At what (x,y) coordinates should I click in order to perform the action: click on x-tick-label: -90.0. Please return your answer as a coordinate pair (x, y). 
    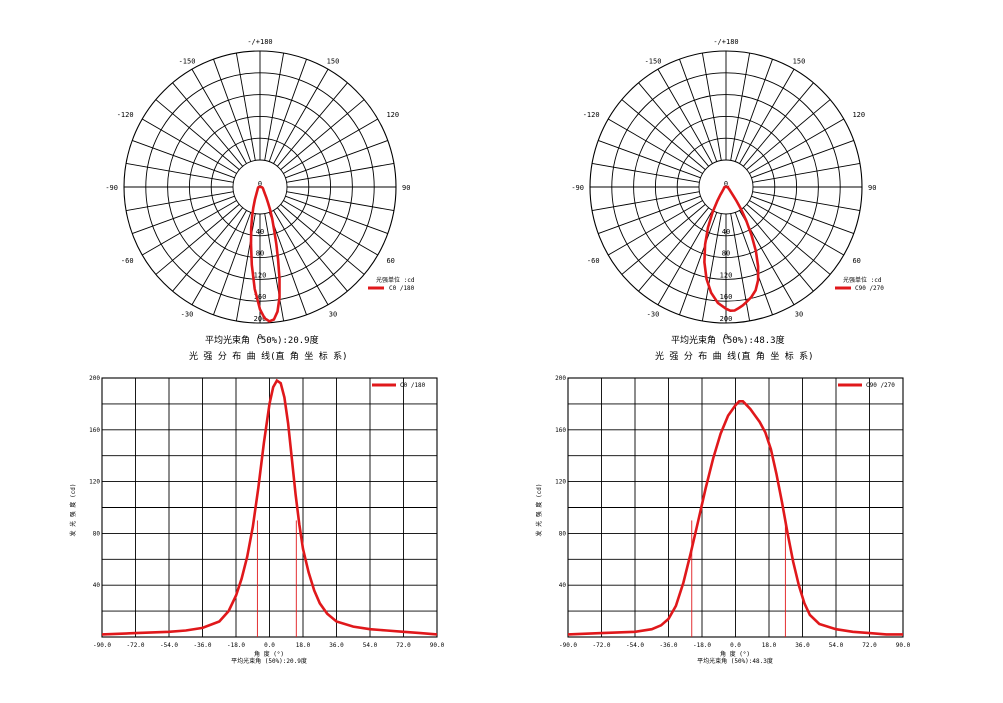
    Looking at the image, I should click on (568, 645).